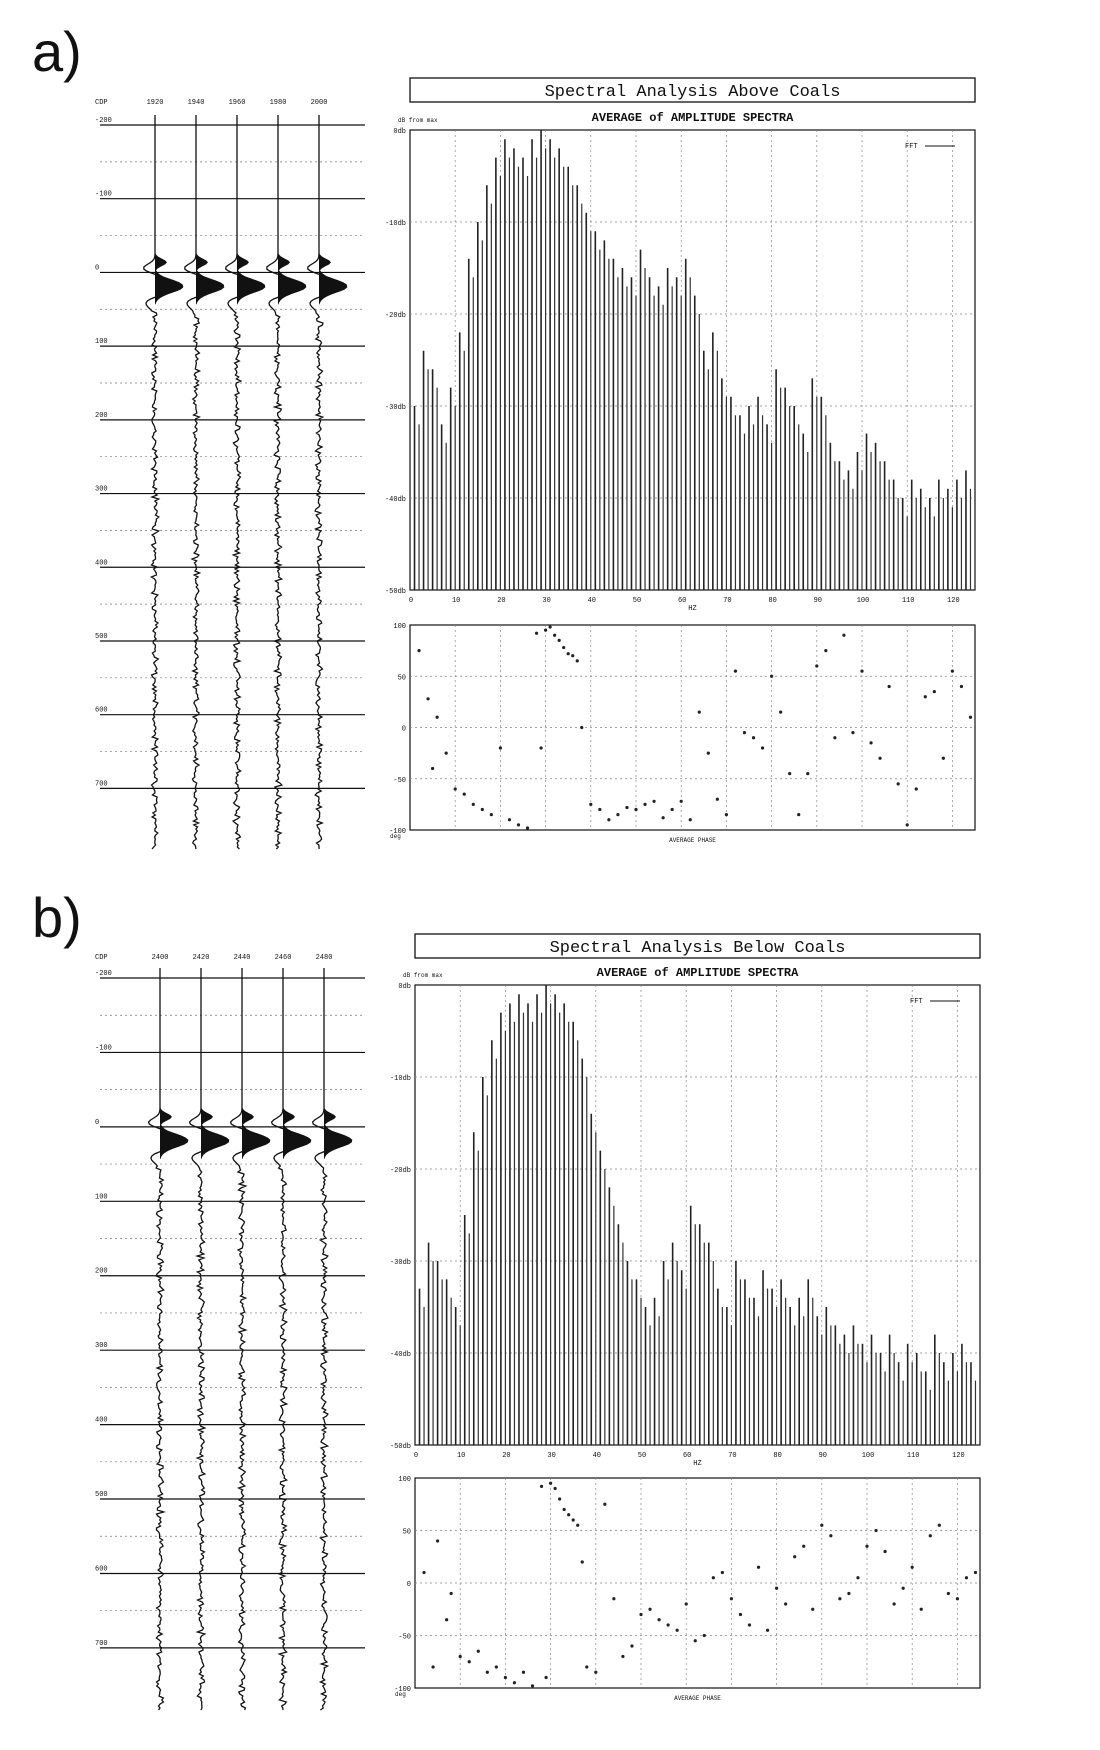  What do you see at coordinates (692, 90) in the screenshot?
I see `chart-title-box` at bounding box center [692, 90].